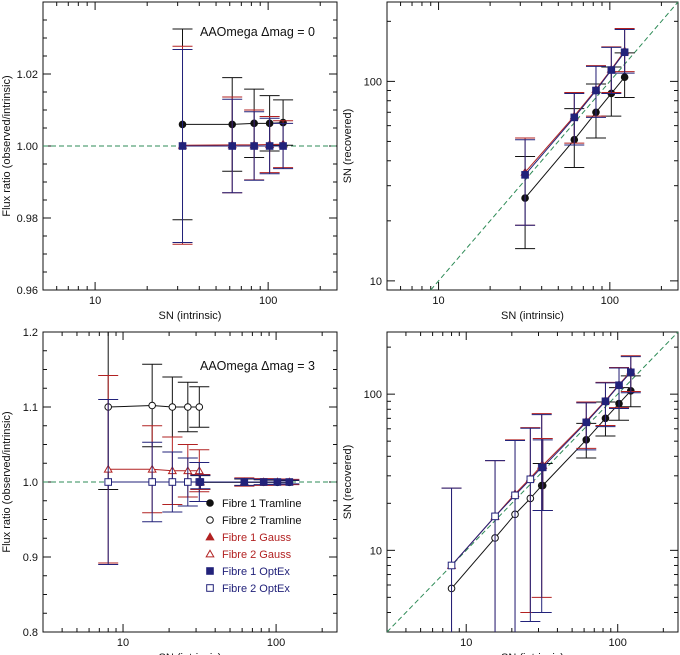 The width and height of the screenshot is (680, 655). I want to click on y-tick-label: 0.98, so click(27, 219).